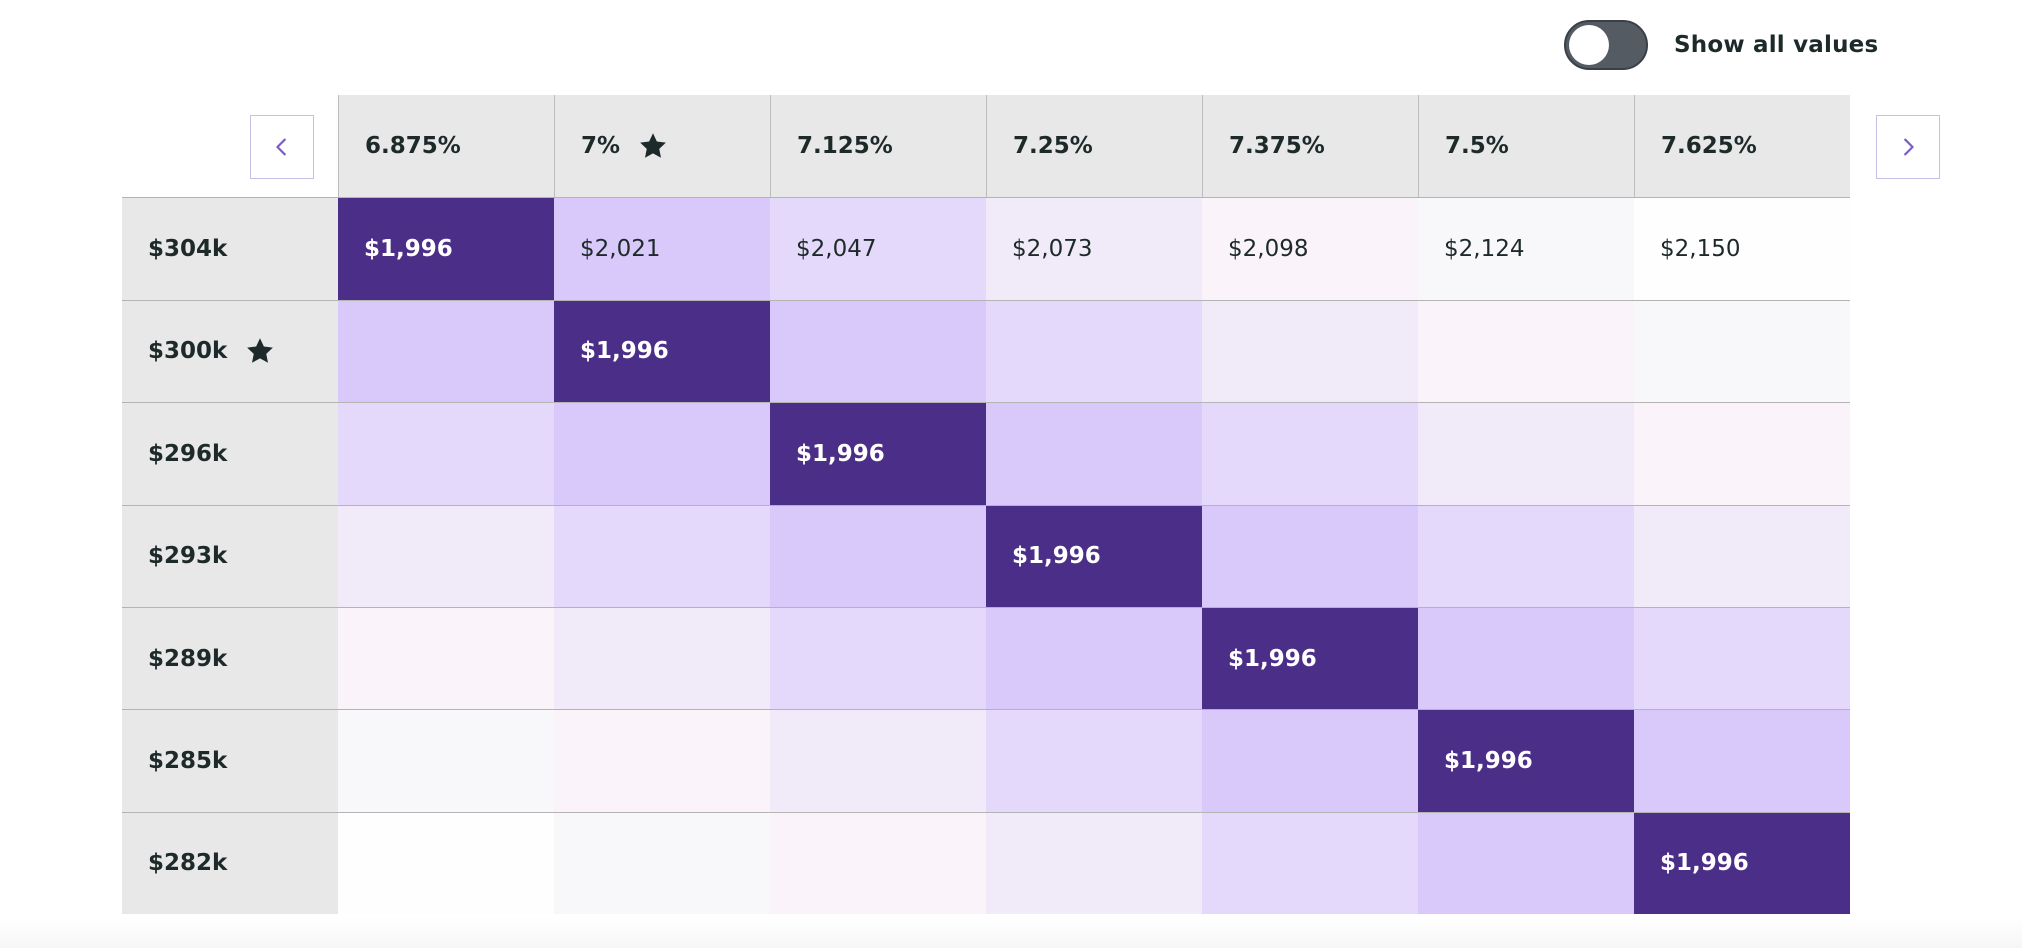  Describe the element at coordinates (1709, 146) in the screenshot. I see `column-header-label: 7.625%` at that location.